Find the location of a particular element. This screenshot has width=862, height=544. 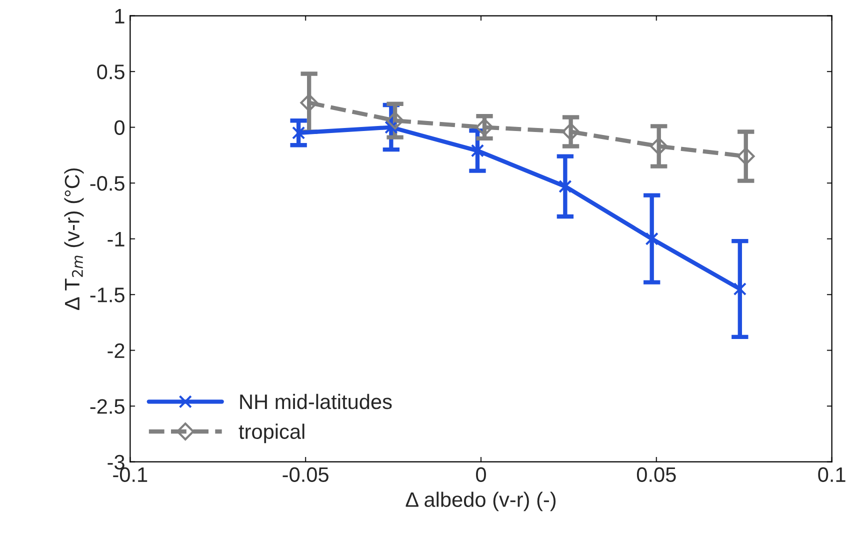

legend-label: tropical is located at coordinates (271, 434).